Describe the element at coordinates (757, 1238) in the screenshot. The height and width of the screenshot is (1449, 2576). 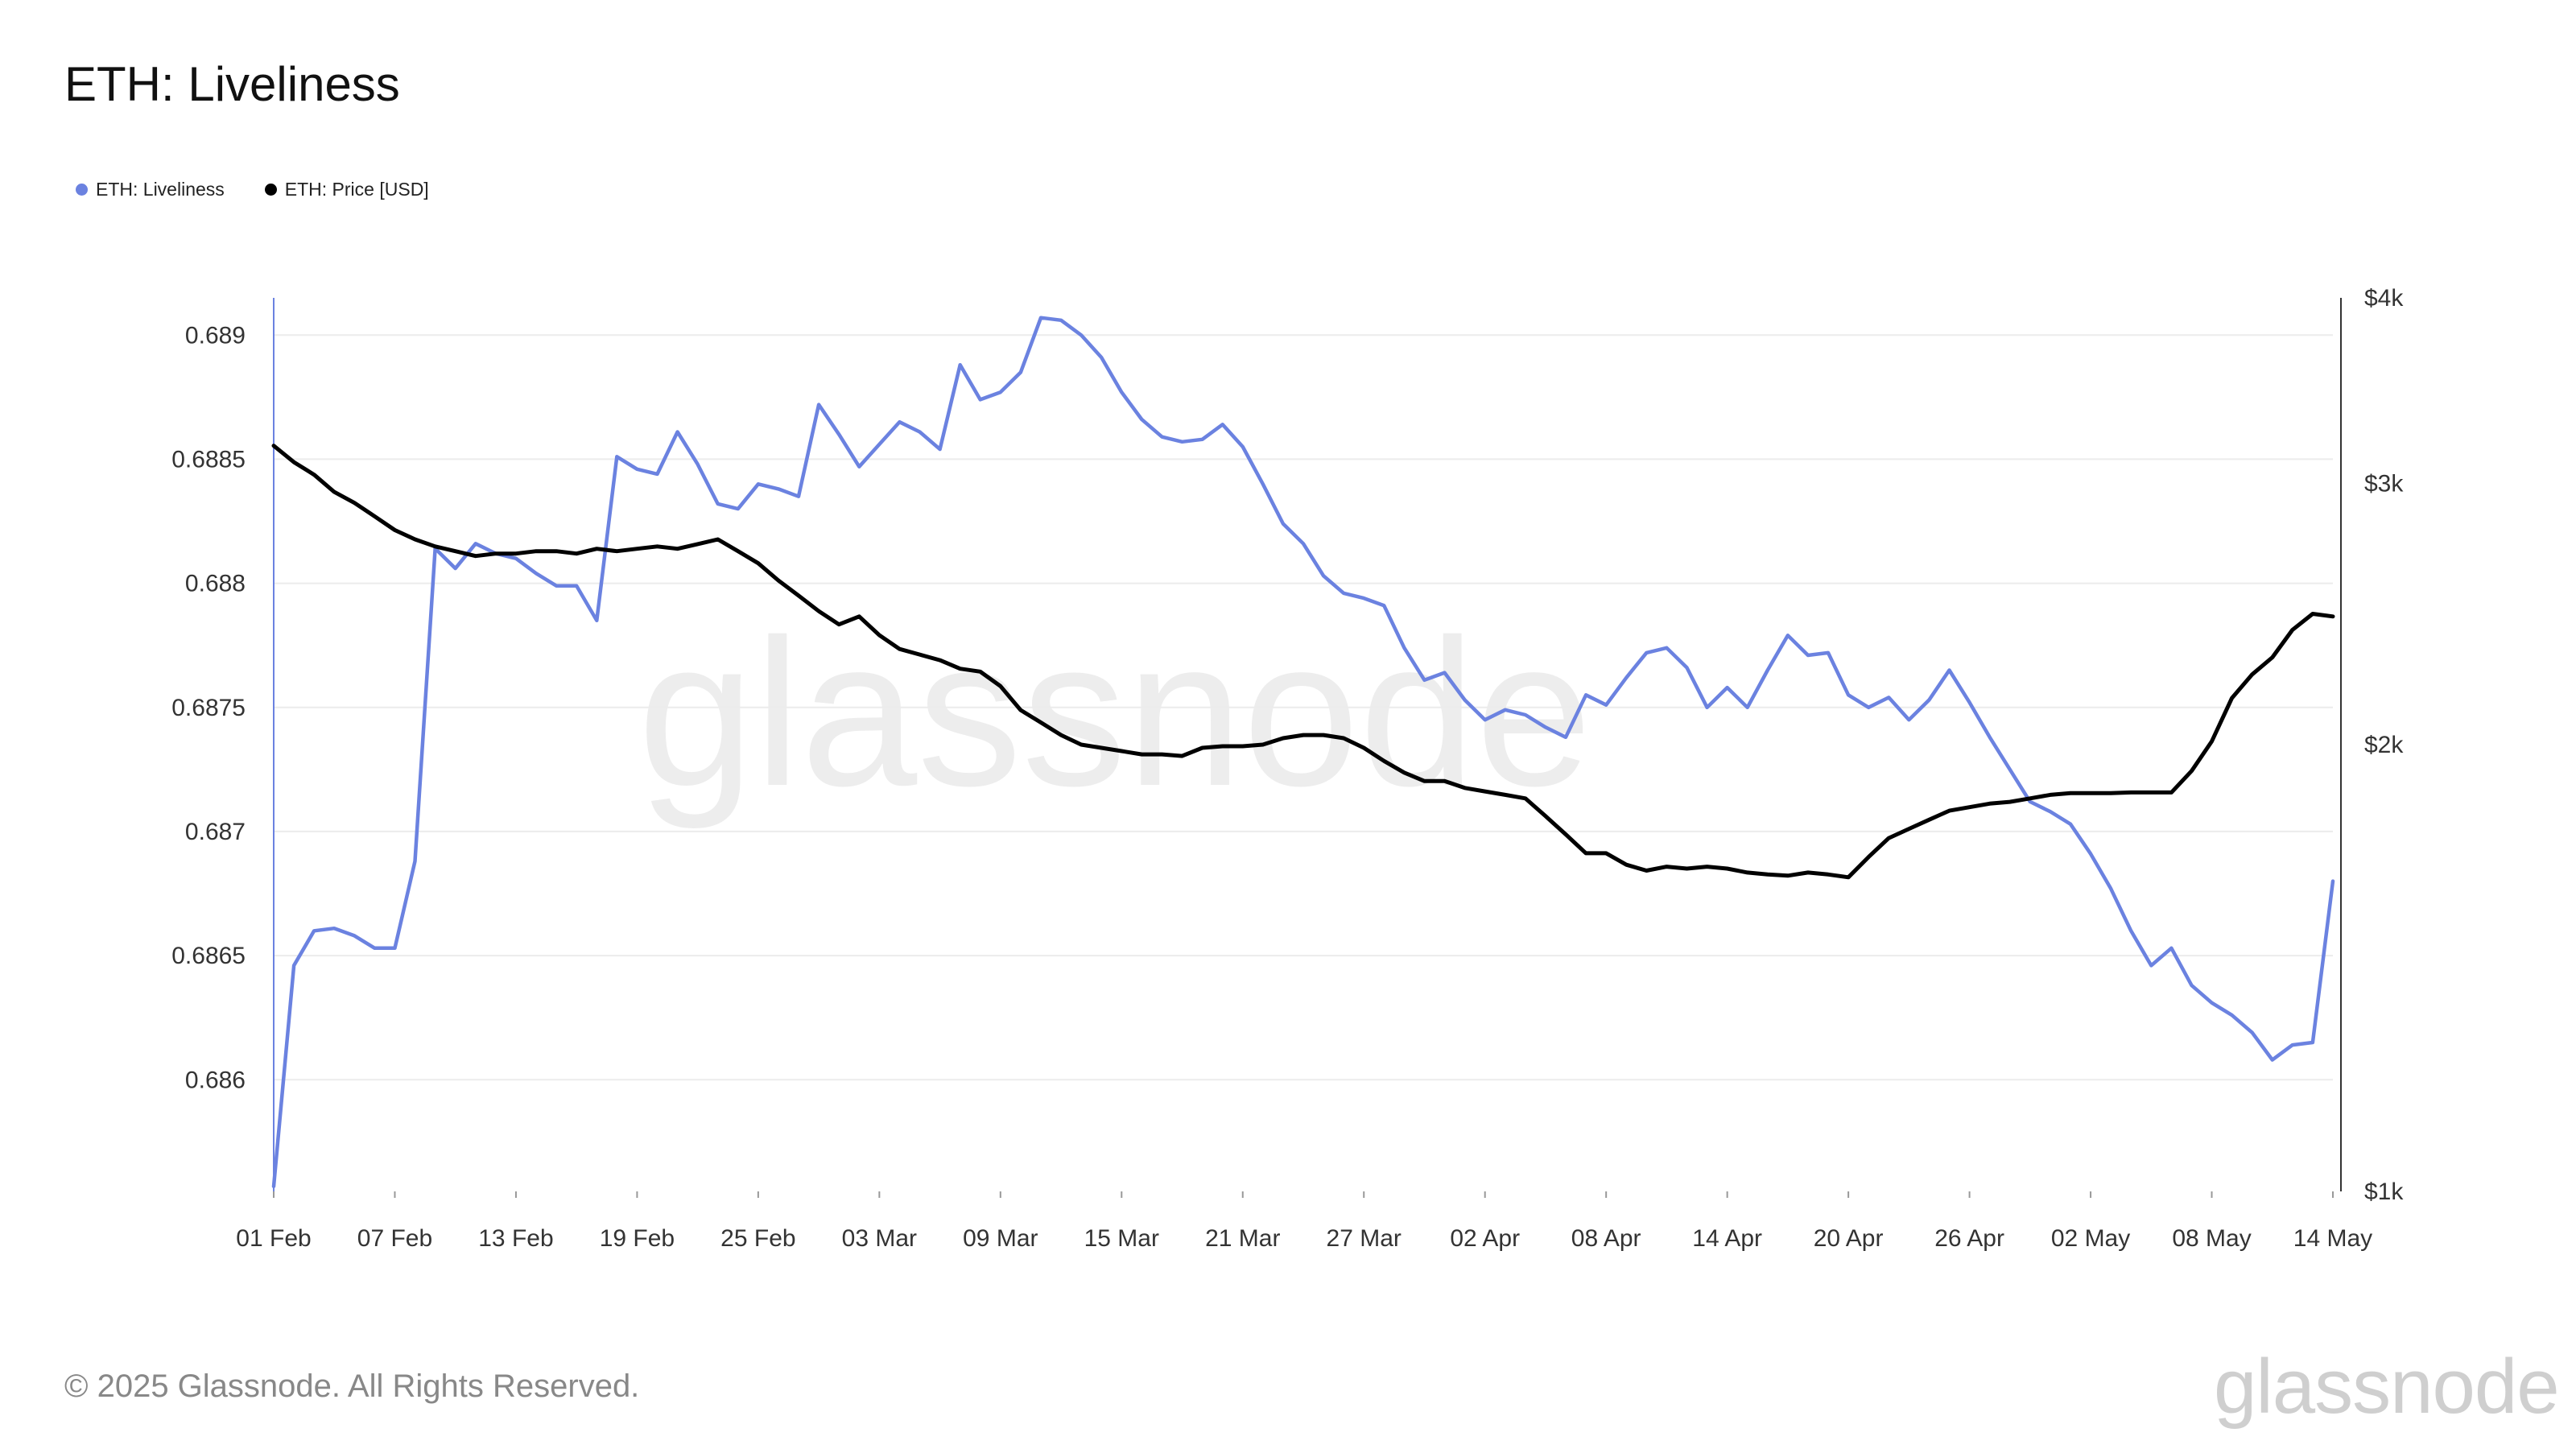
I see `x-tick-label: 25 Feb` at that location.